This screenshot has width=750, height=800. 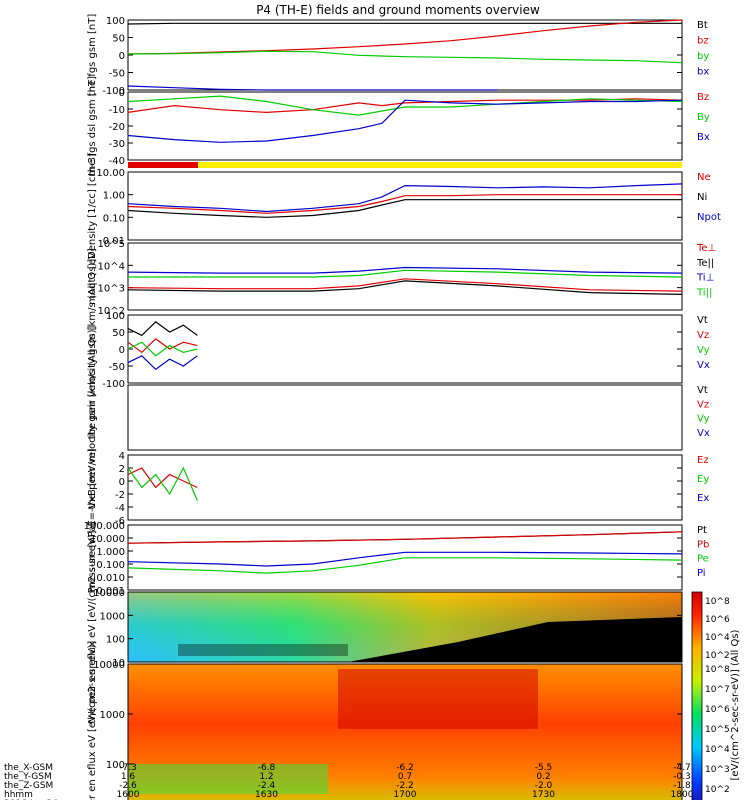 I want to click on y-axis-label: the fgs gsm [nT], so click(x=92, y=55).